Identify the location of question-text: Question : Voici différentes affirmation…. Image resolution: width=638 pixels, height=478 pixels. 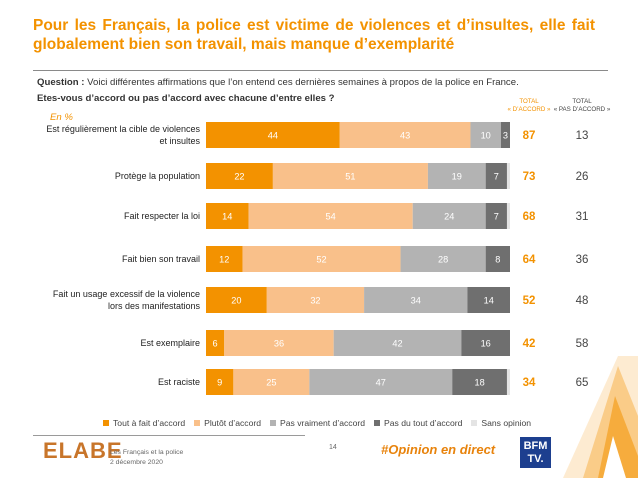
(278, 82).